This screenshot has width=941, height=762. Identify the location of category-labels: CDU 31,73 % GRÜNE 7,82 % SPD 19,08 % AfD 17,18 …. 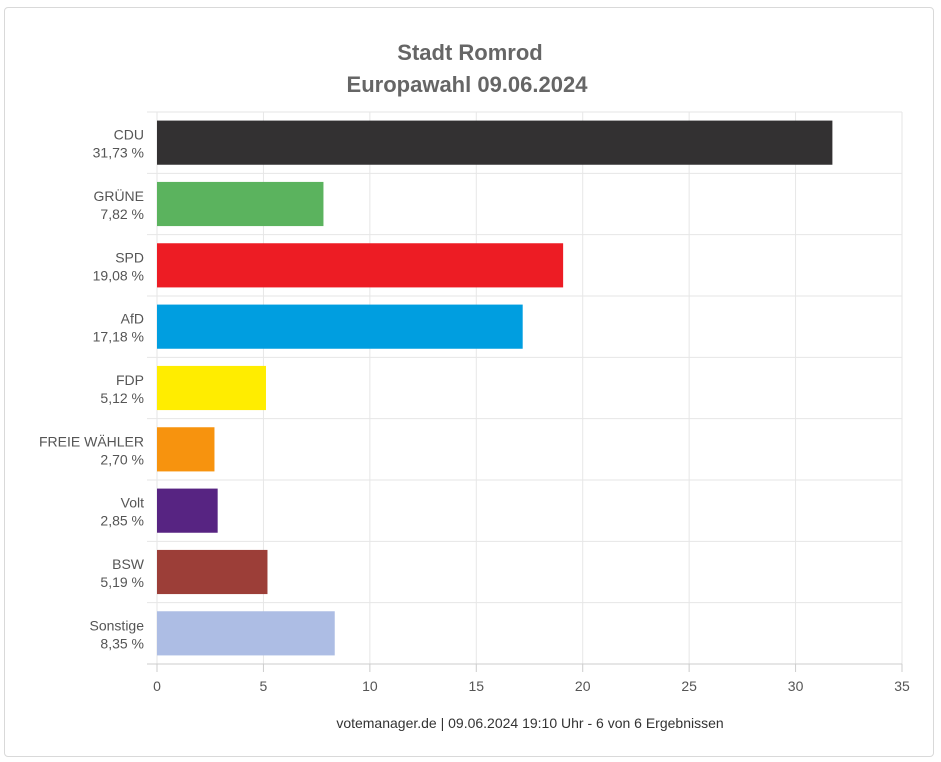
(92, 389).